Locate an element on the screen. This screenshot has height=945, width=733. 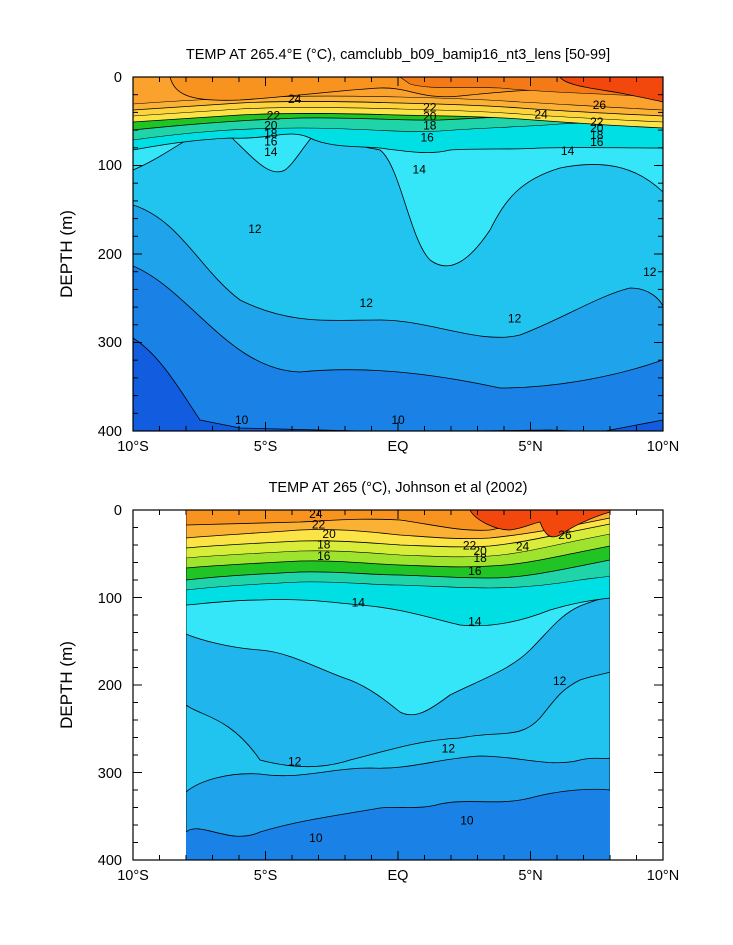
top-xtick-label: 5°N is located at coordinates (530, 447).